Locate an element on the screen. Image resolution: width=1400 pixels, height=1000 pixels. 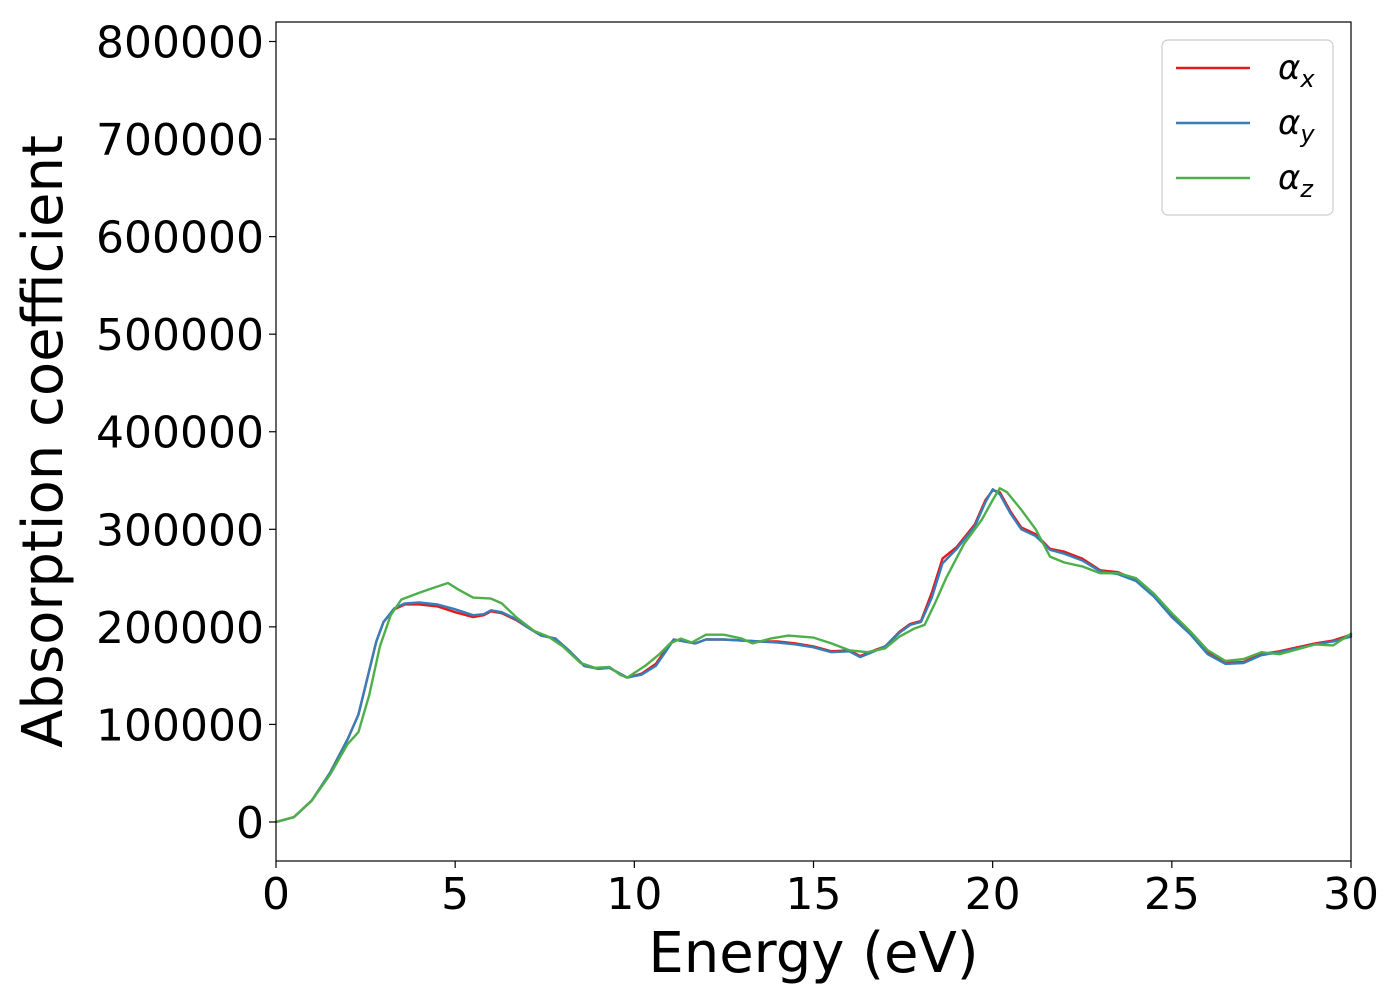
x-tick-label: 25 is located at coordinates (1172, 894).